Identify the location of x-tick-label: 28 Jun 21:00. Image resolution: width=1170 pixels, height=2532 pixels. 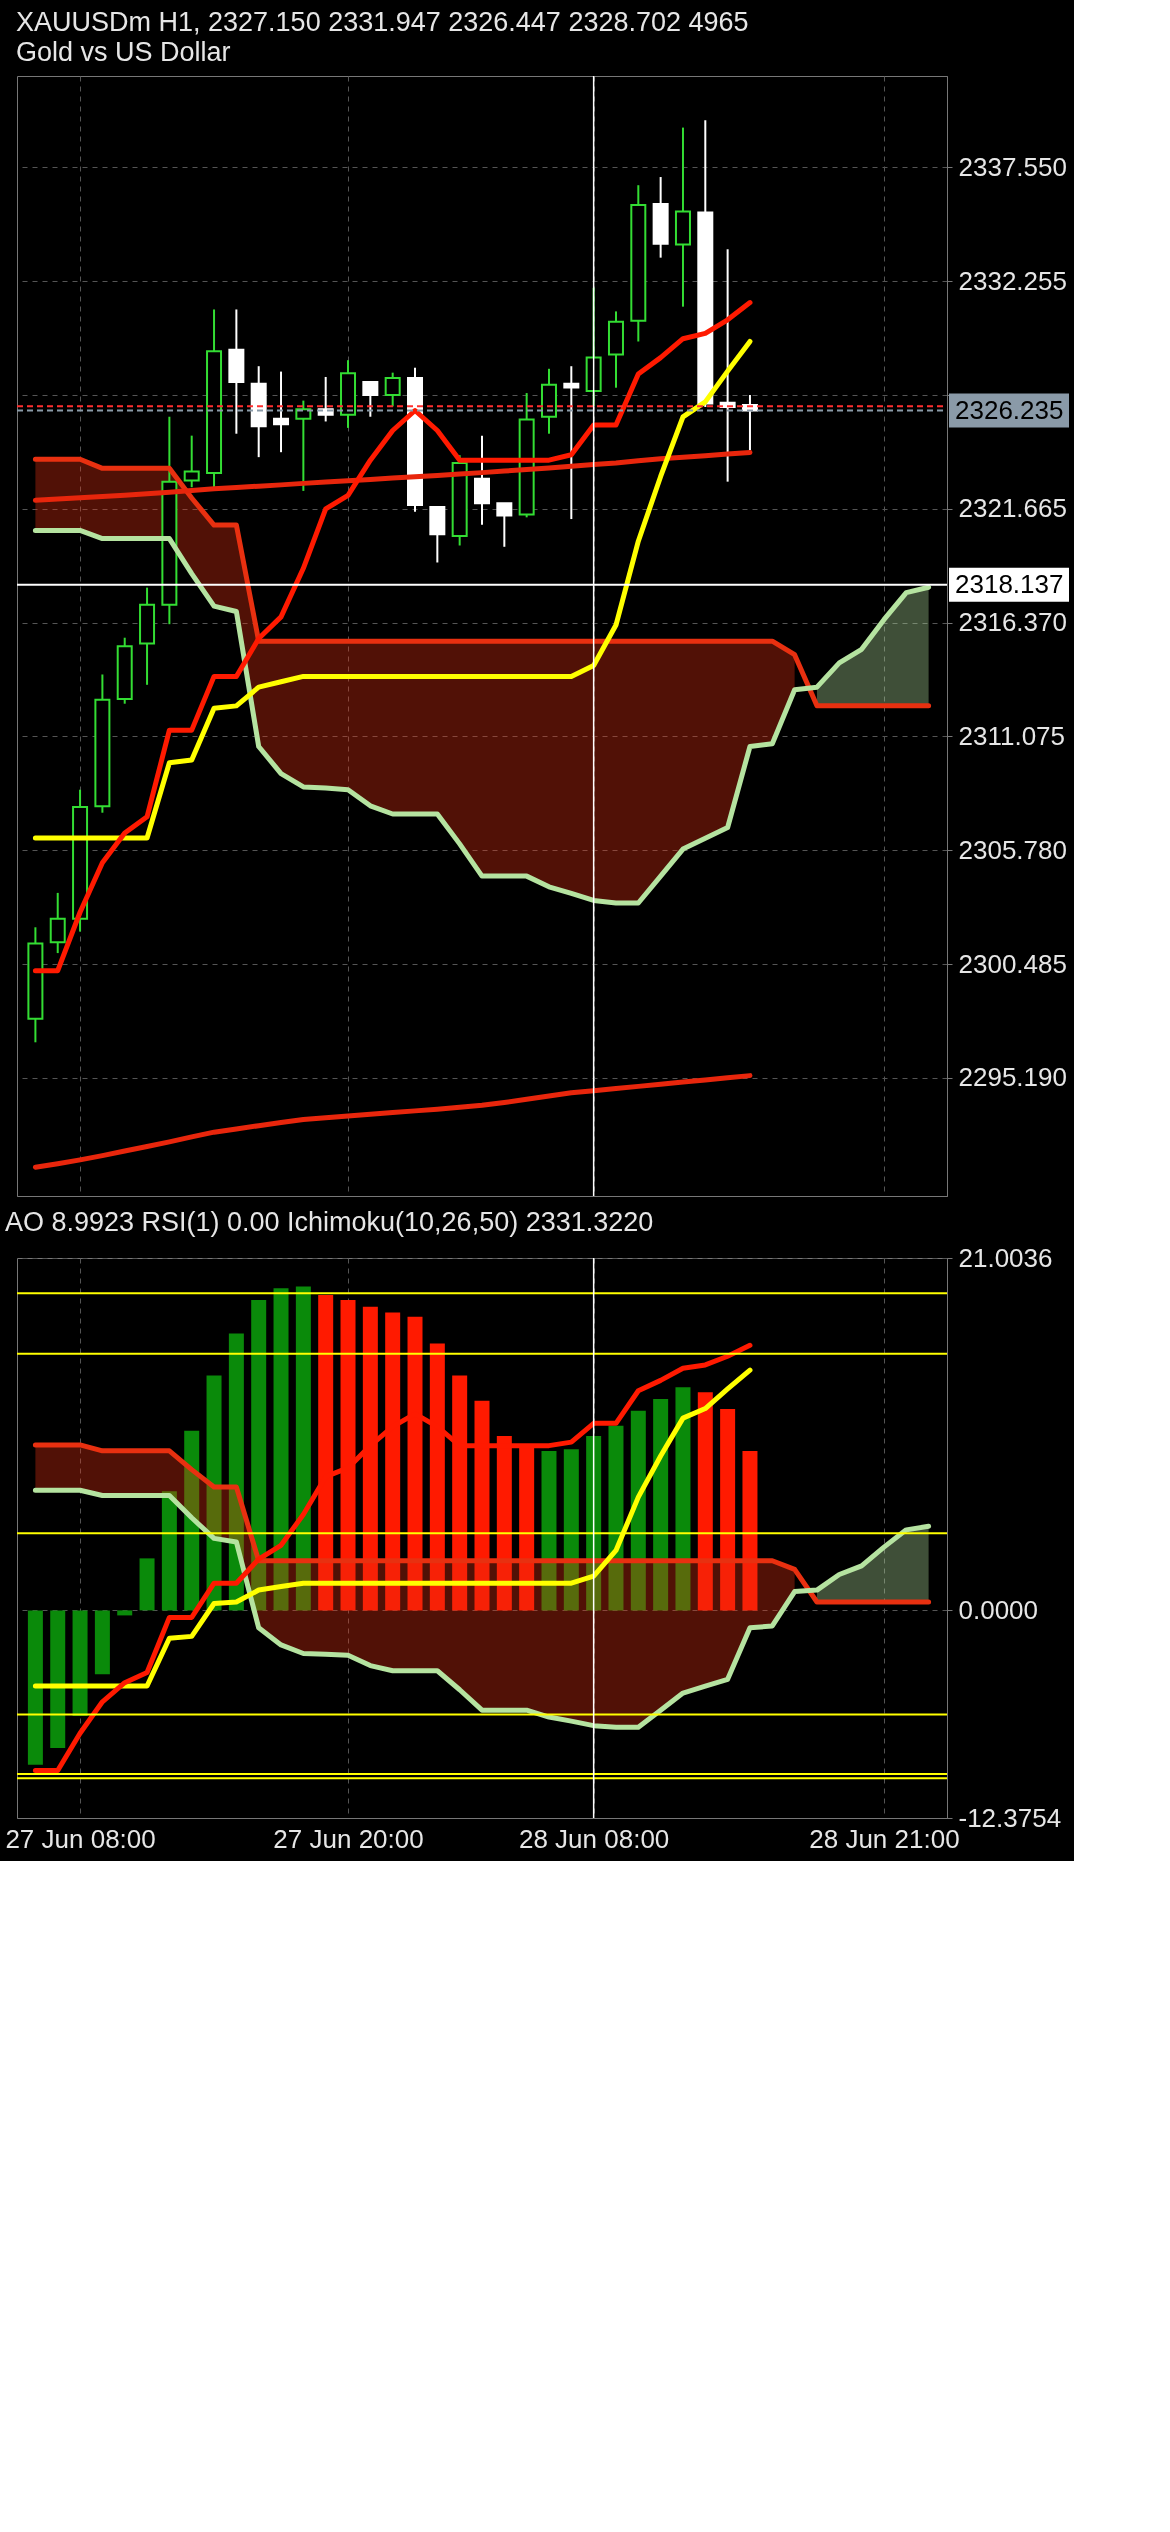
(884, 1838).